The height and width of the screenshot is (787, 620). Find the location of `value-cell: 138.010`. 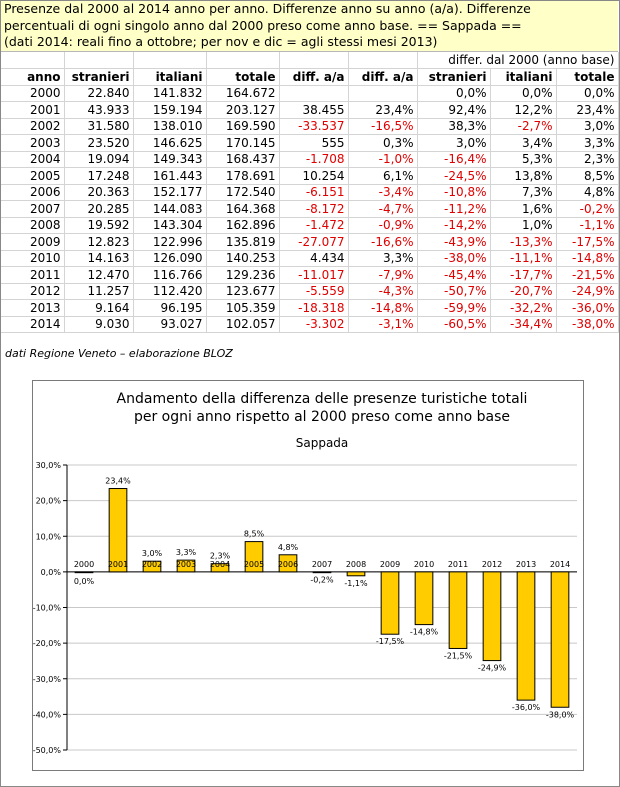

value-cell: 138.010 is located at coordinates (170, 126).